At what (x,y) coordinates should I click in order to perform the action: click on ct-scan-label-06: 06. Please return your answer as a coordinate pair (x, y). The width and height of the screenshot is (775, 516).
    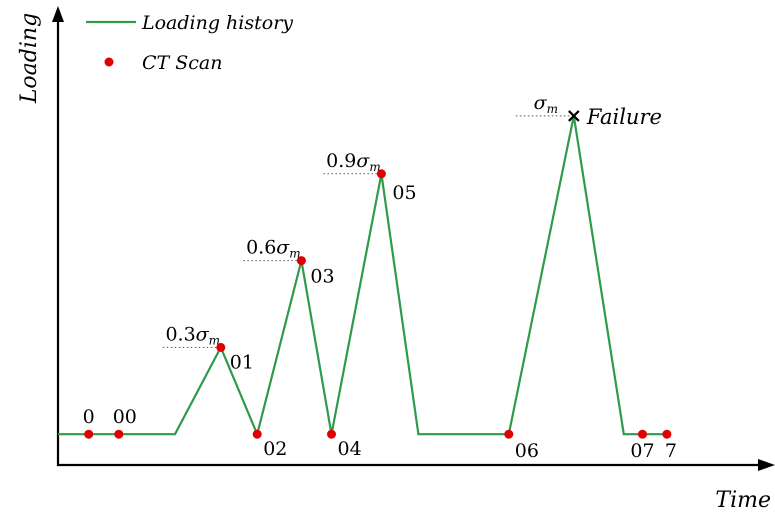
    Looking at the image, I should click on (527, 451).